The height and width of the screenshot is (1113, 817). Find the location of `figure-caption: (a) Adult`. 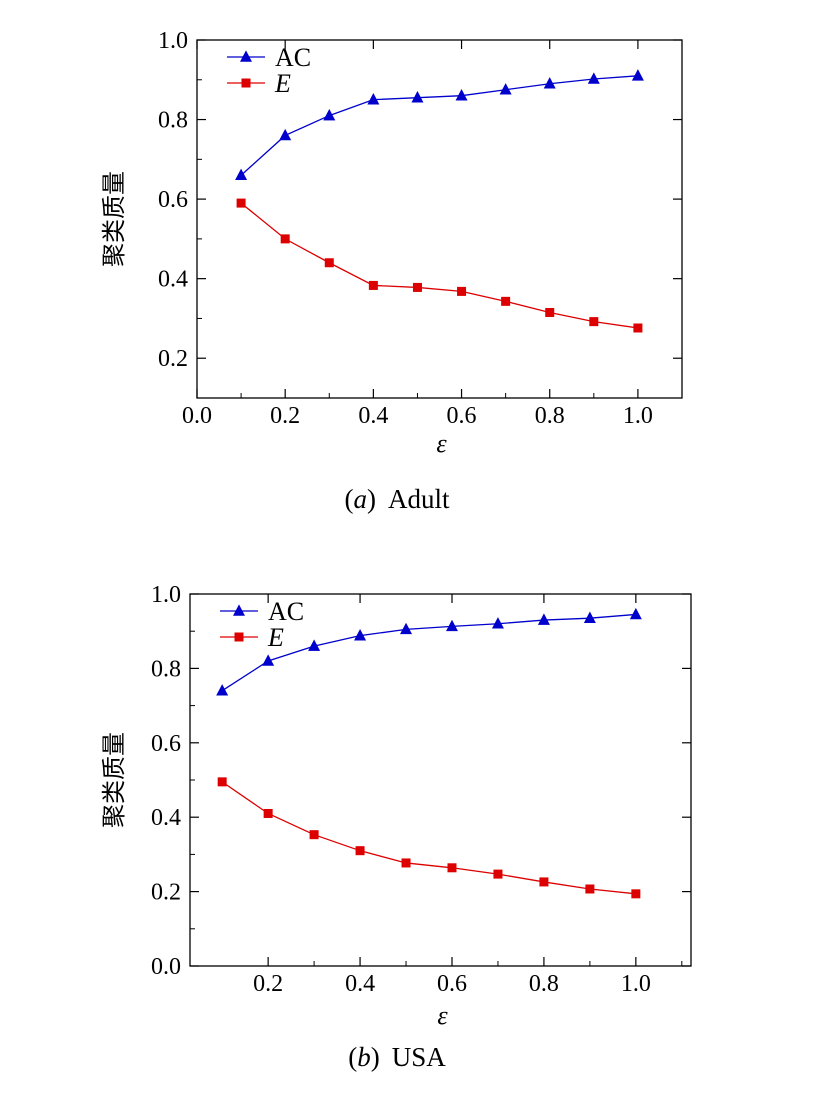

figure-caption: (a) Adult is located at coordinates (397, 499).